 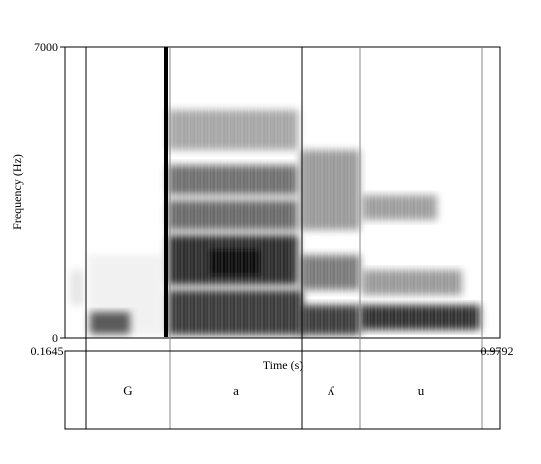 What do you see at coordinates (235, 262) in the screenshot?
I see `formant-a-f2-peak` at bounding box center [235, 262].